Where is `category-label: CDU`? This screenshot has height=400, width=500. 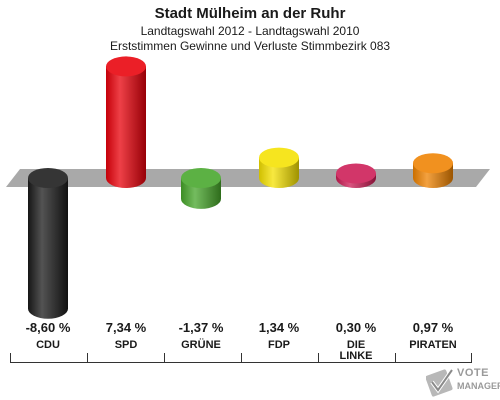 category-label: CDU is located at coordinates (48, 345).